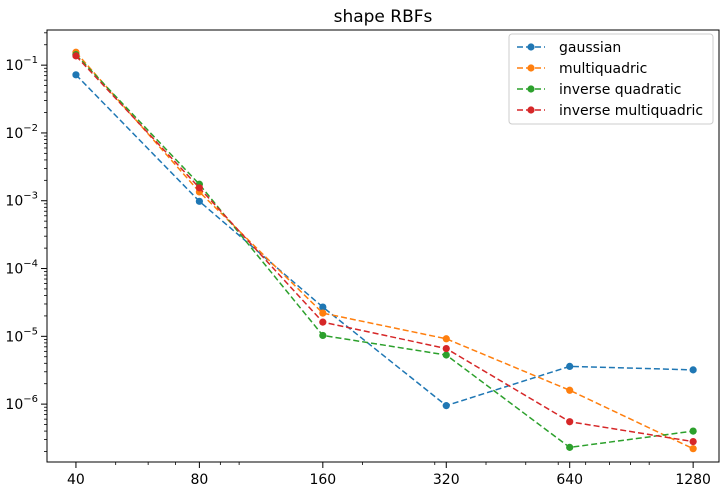 This screenshot has height=494, width=728. I want to click on y-tick-label: 10⁻⁴, so click(21, 268).